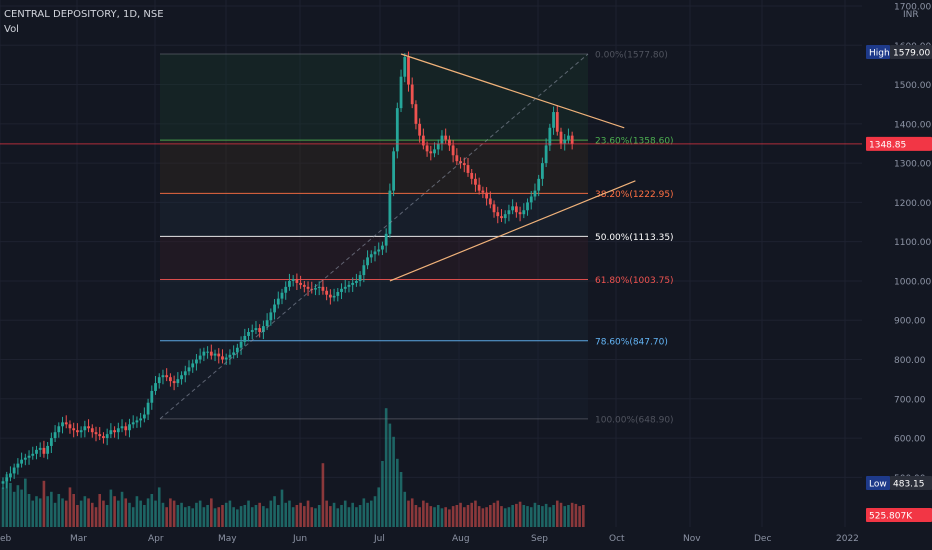 The width and height of the screenshot is (932, 550). Describe the element at coordinates (299, 539) in the screenshot. I see `time-tick-label: Jun` at that location.